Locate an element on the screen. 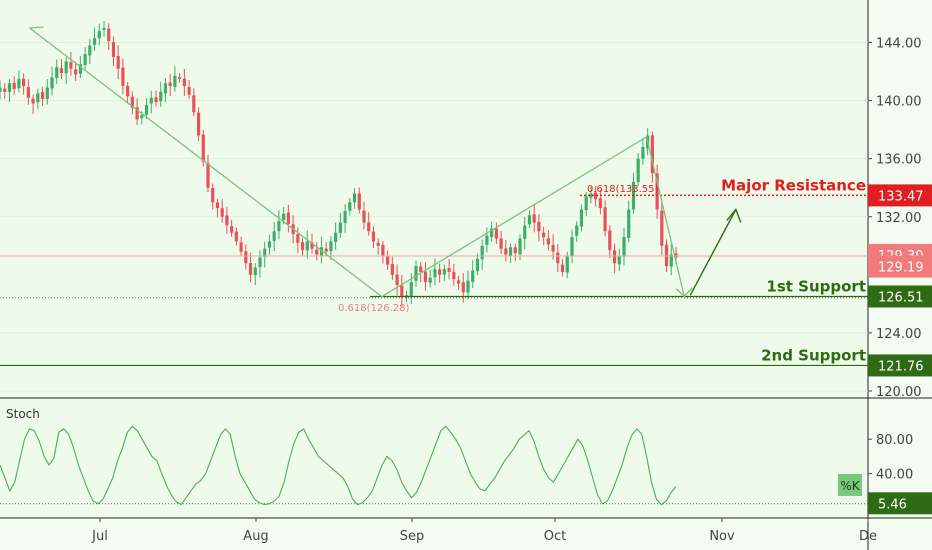 This screenshot has height=550, width=932. level-label: Major Resistance is located at coordinates (793, 185).